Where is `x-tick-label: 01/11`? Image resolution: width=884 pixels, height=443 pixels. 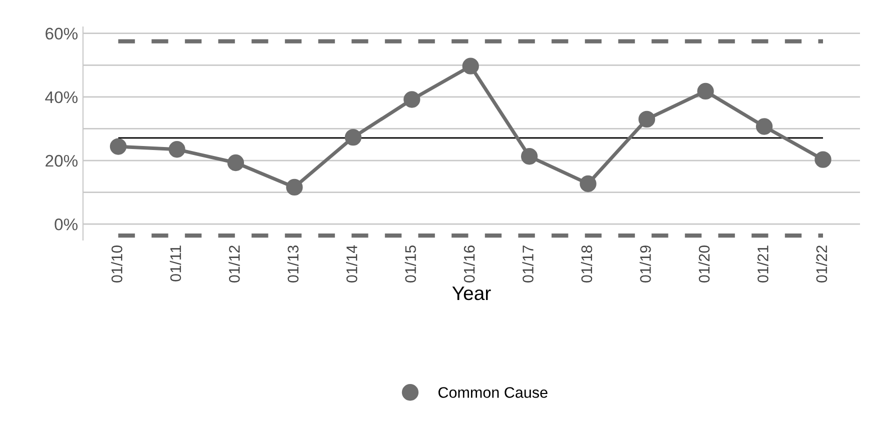
x-tick-label: 01/11 is located at coordinates (176, 264).